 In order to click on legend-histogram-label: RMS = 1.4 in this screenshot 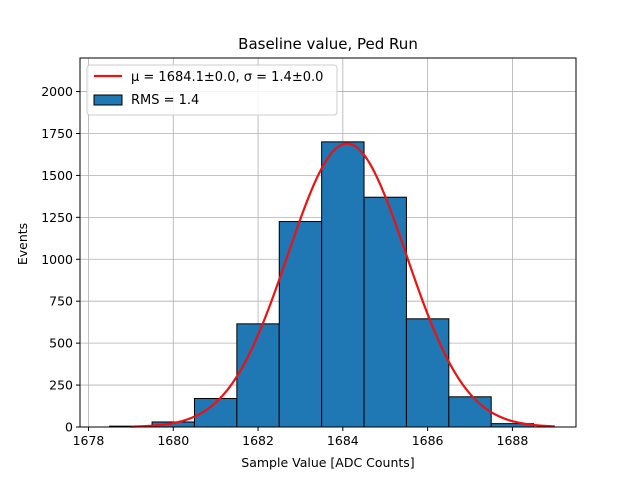, I will do `click(165, 100)`.